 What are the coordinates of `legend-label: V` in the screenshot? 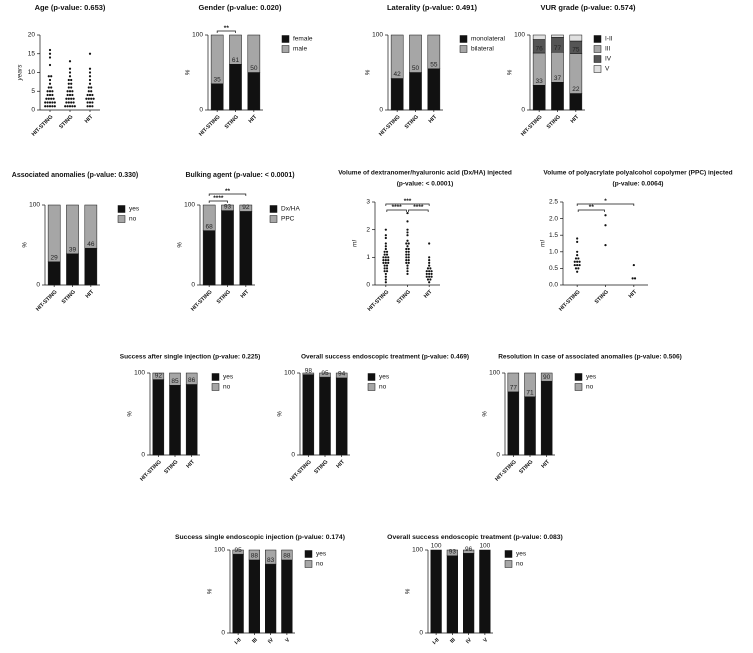 It's located at (607, 69).